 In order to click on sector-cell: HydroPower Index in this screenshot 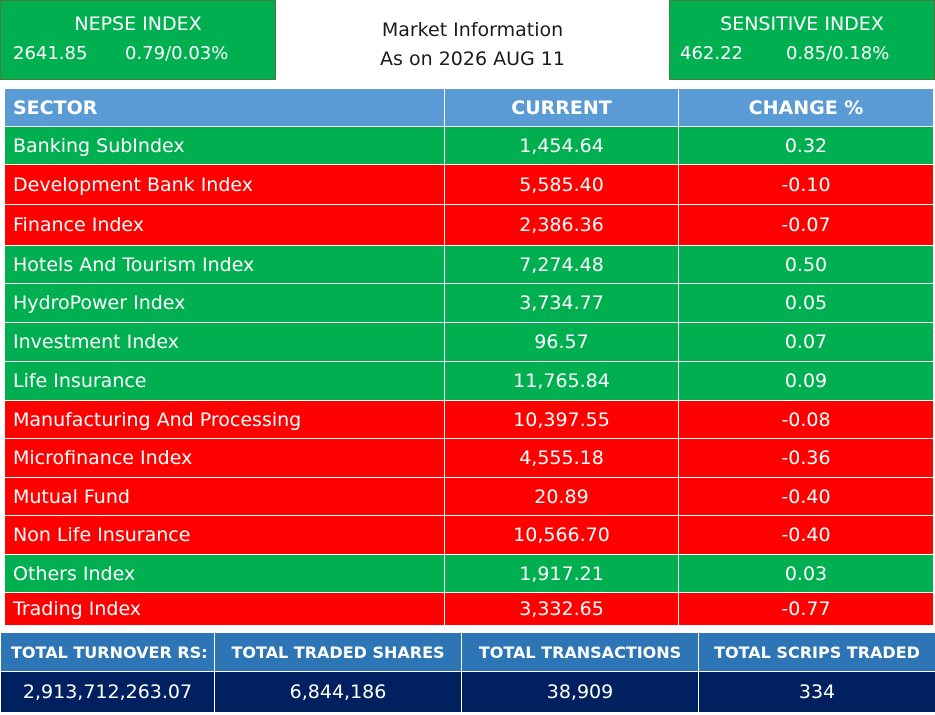, I will do `click(224, 303)`.